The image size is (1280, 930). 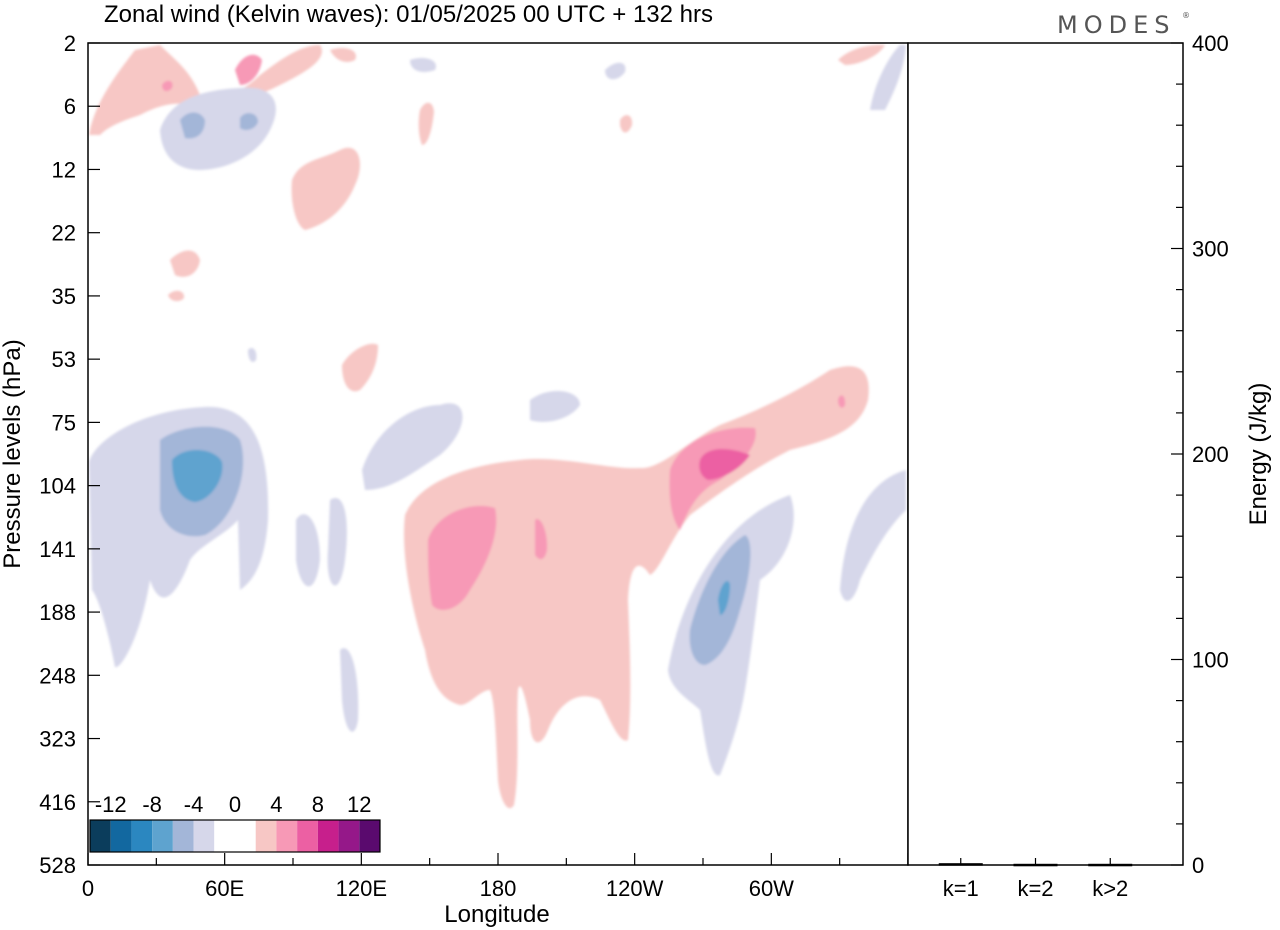 I want to click on energy-tick-label: 200, so click(x=1210, y=454).